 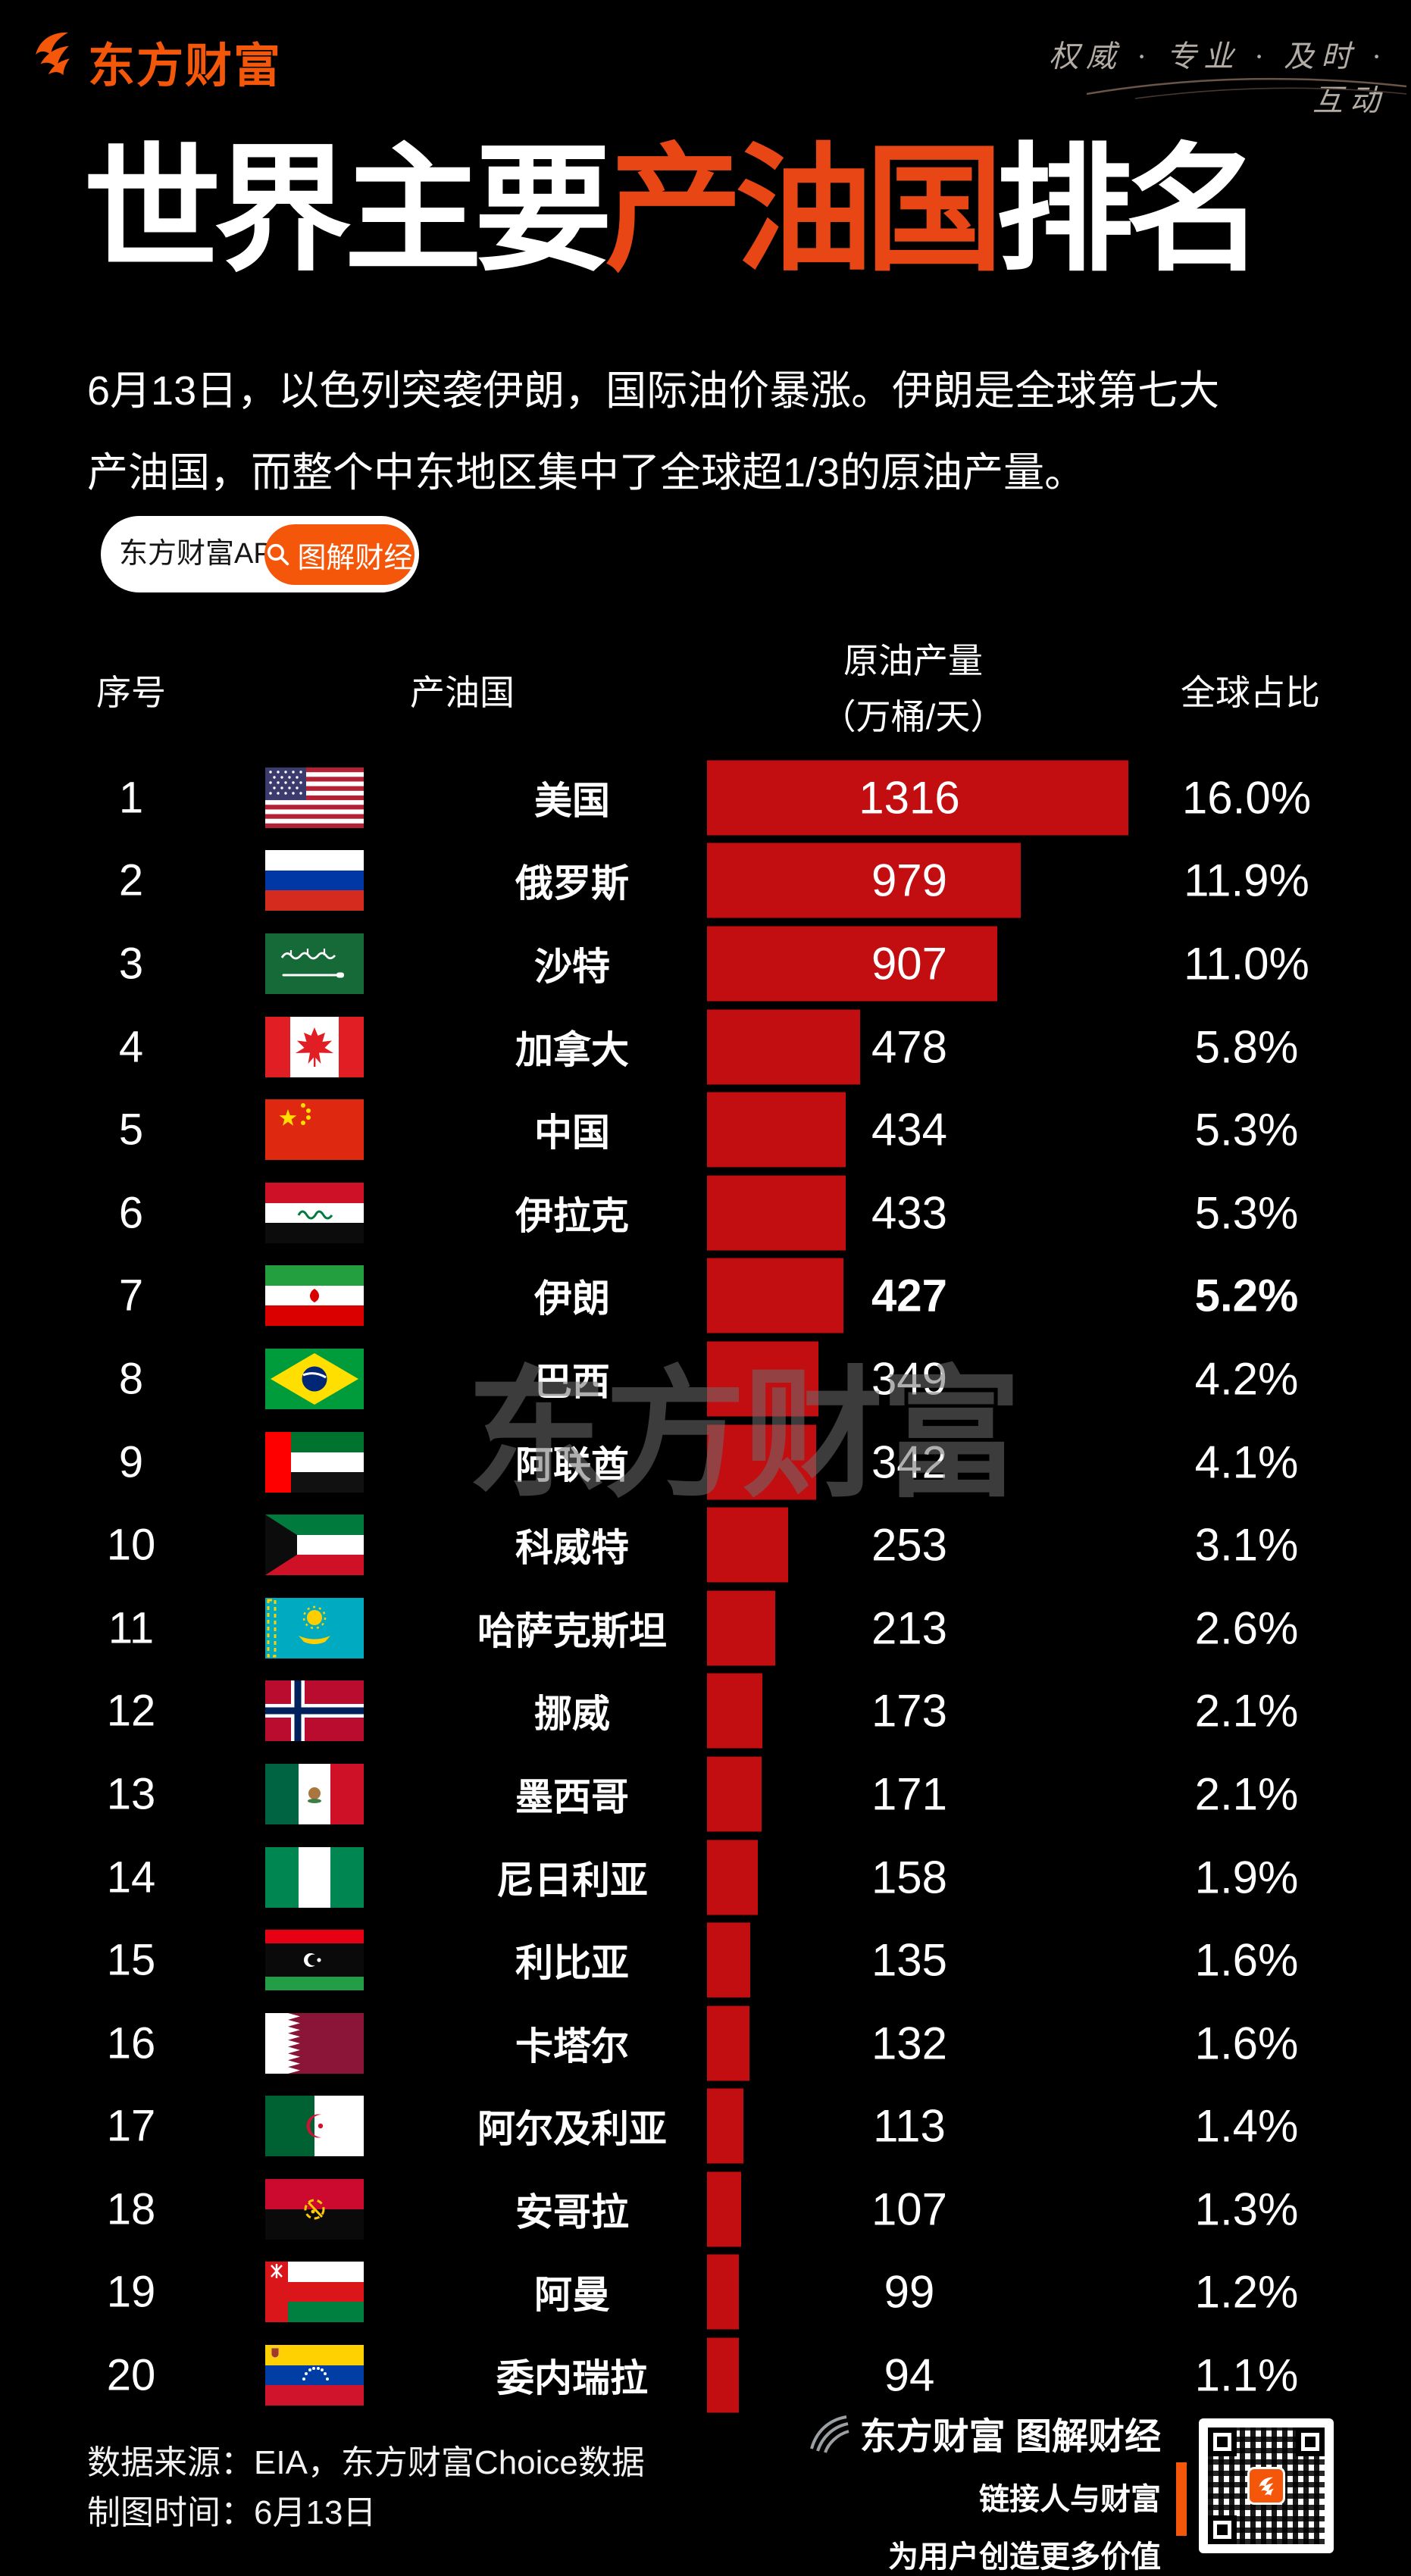 What do you see at coordinates (314, 880) in the screenshot?
I see `flag-ru-icon` at bounding box center [314, 880].